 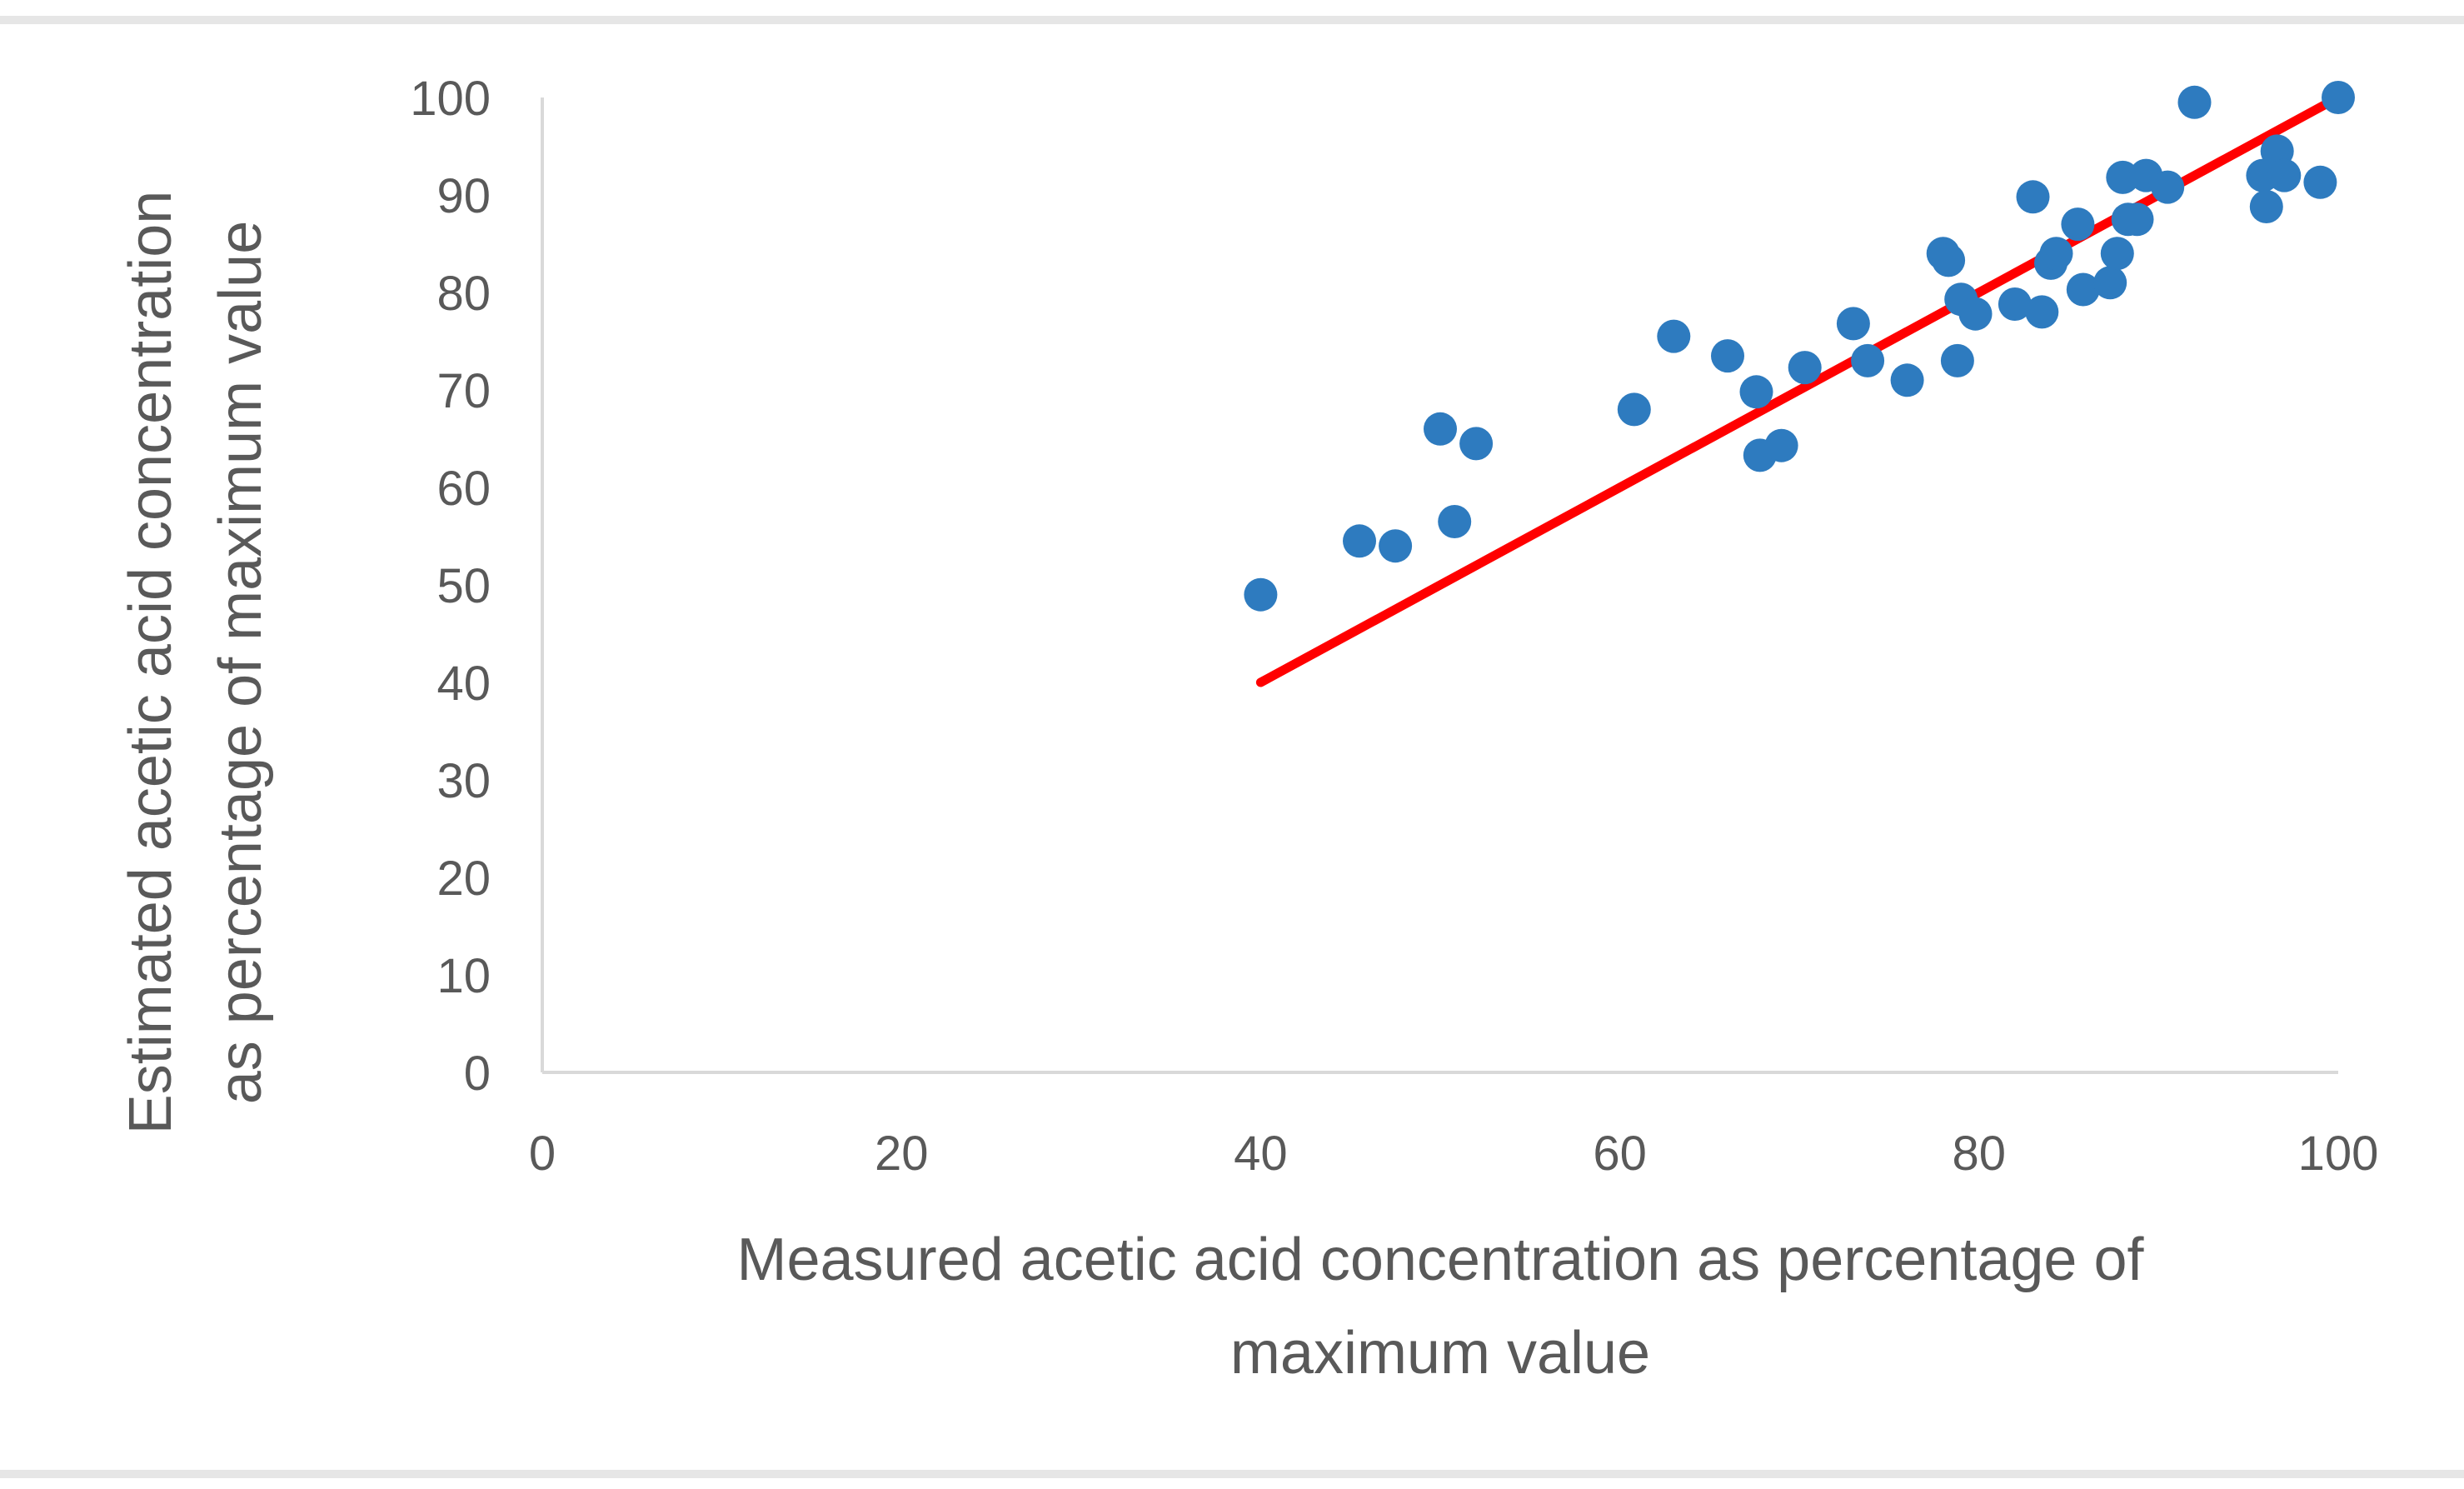 What do you see at coordinates (463, 391) in the screenshot?
I see `y-tick-label: 70` at bounding box center [463, 391].